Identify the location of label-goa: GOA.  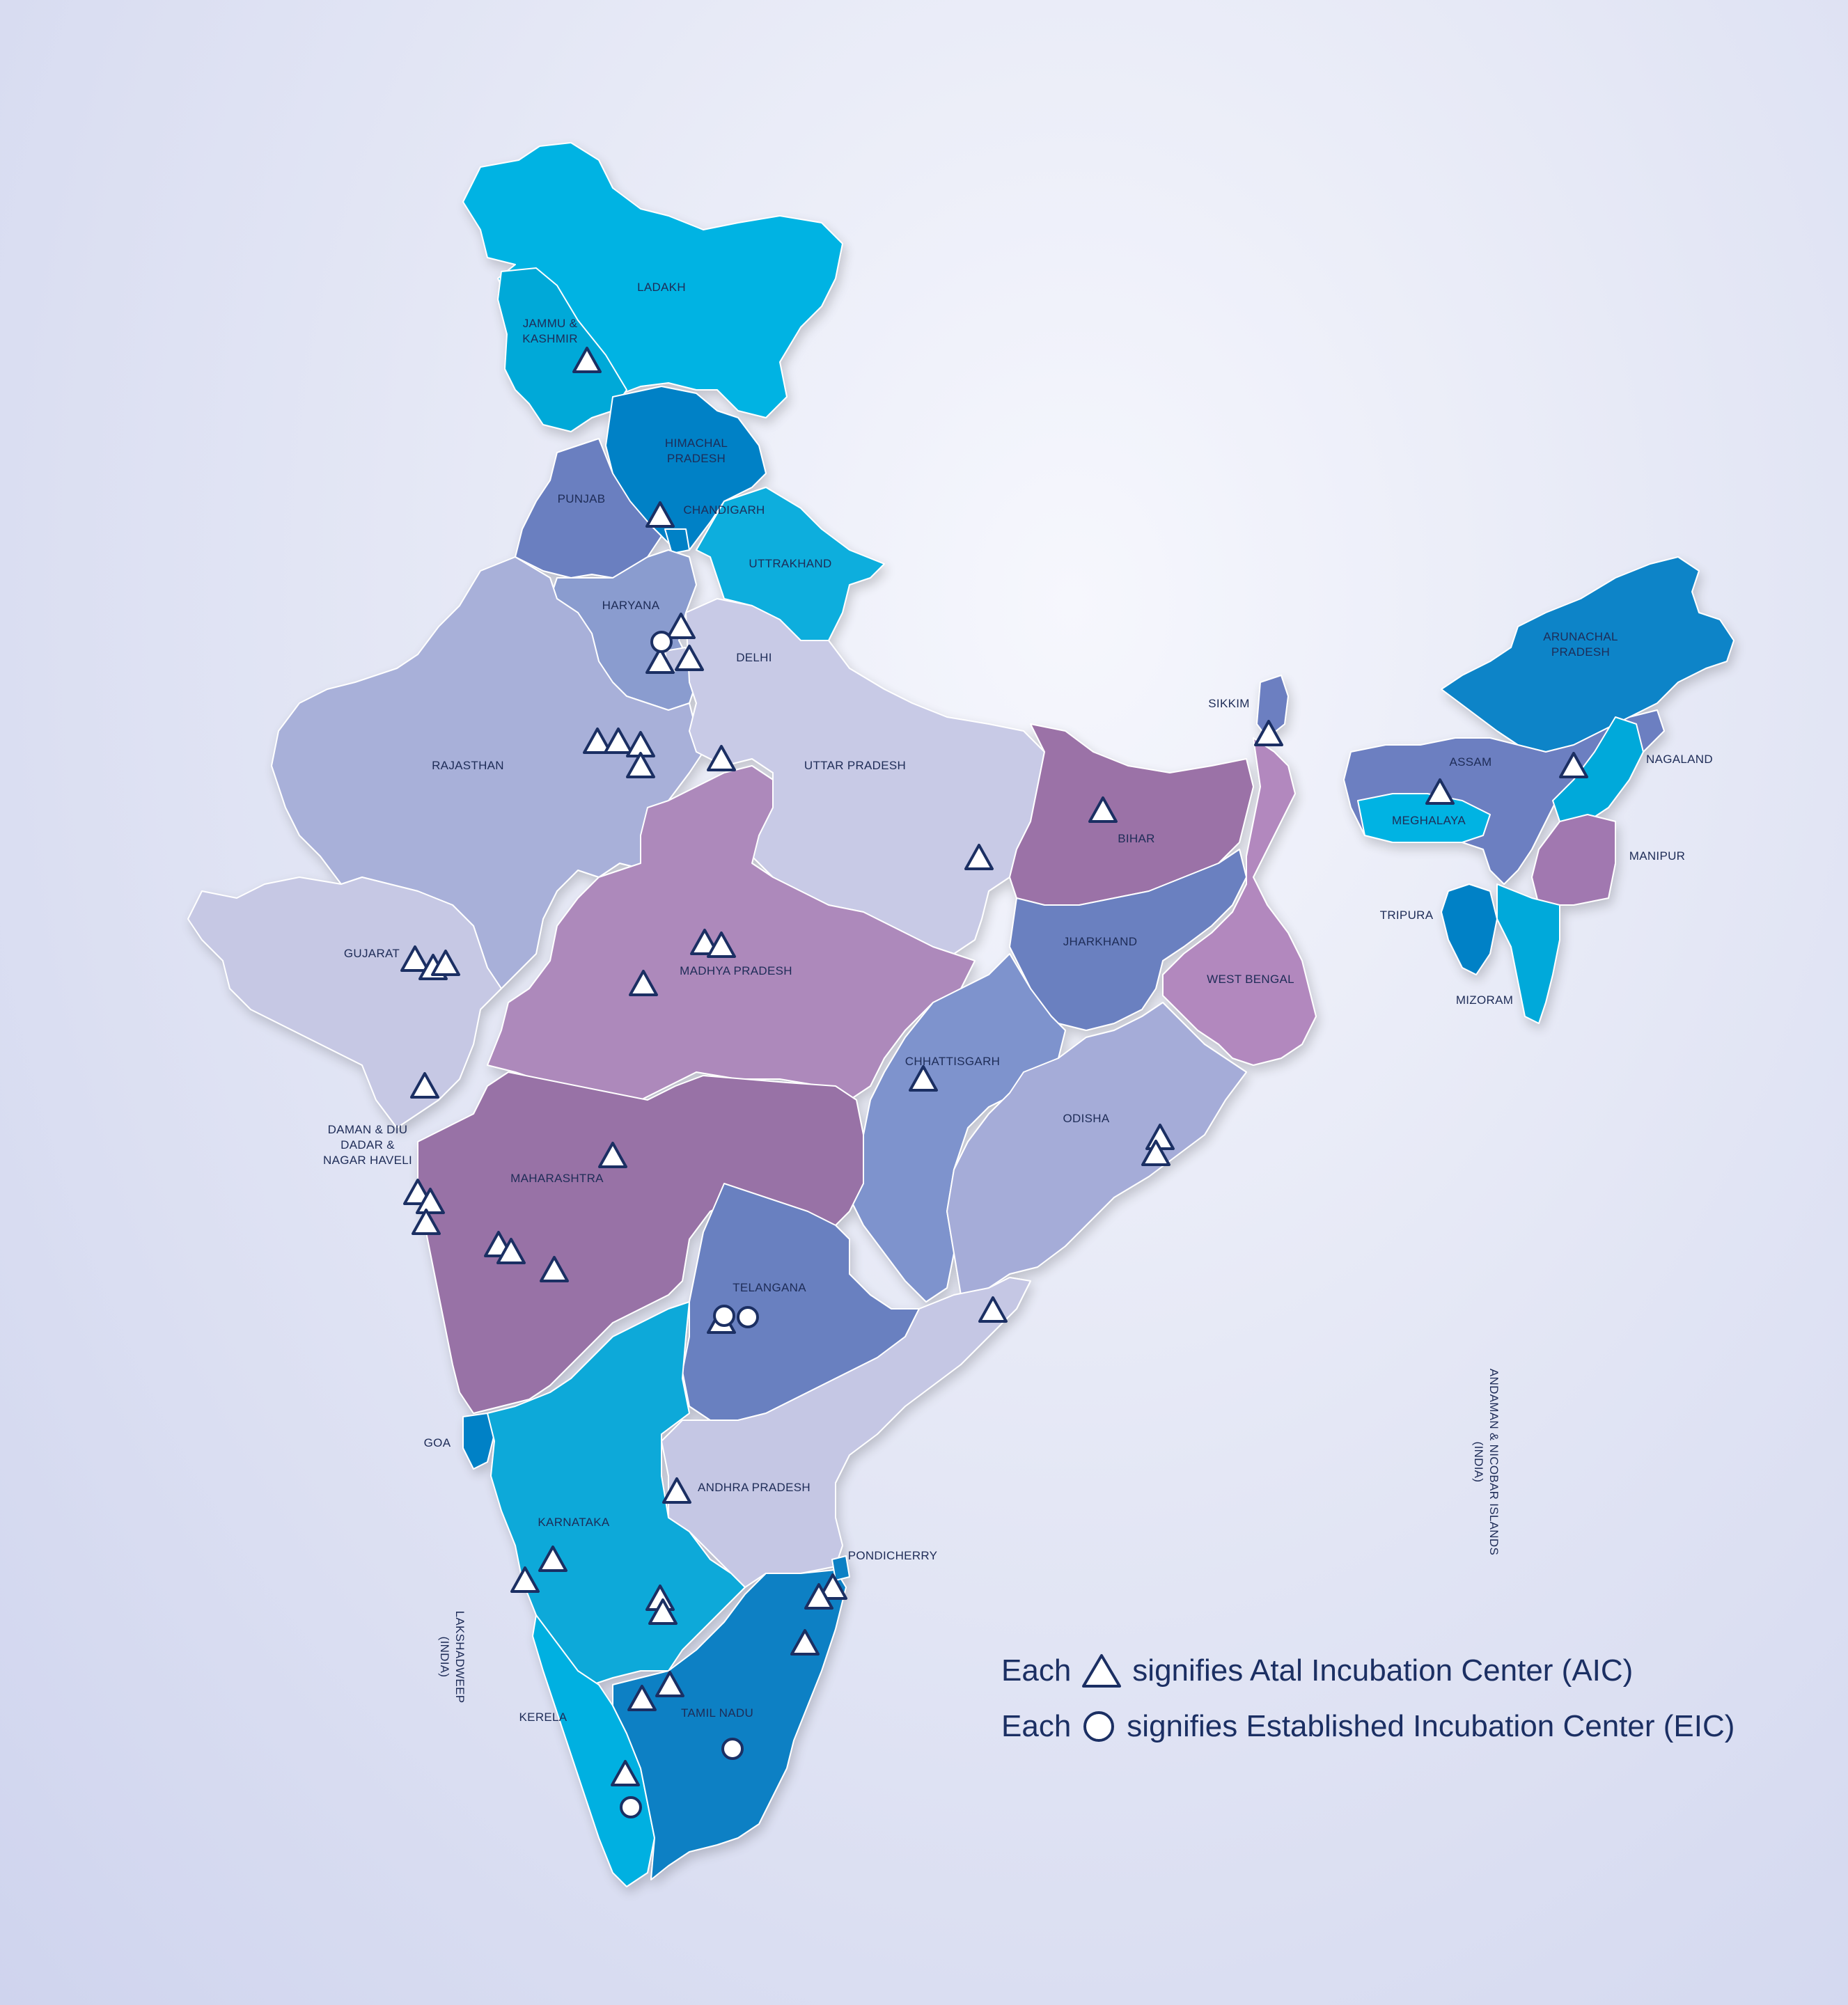
(438, 1443).